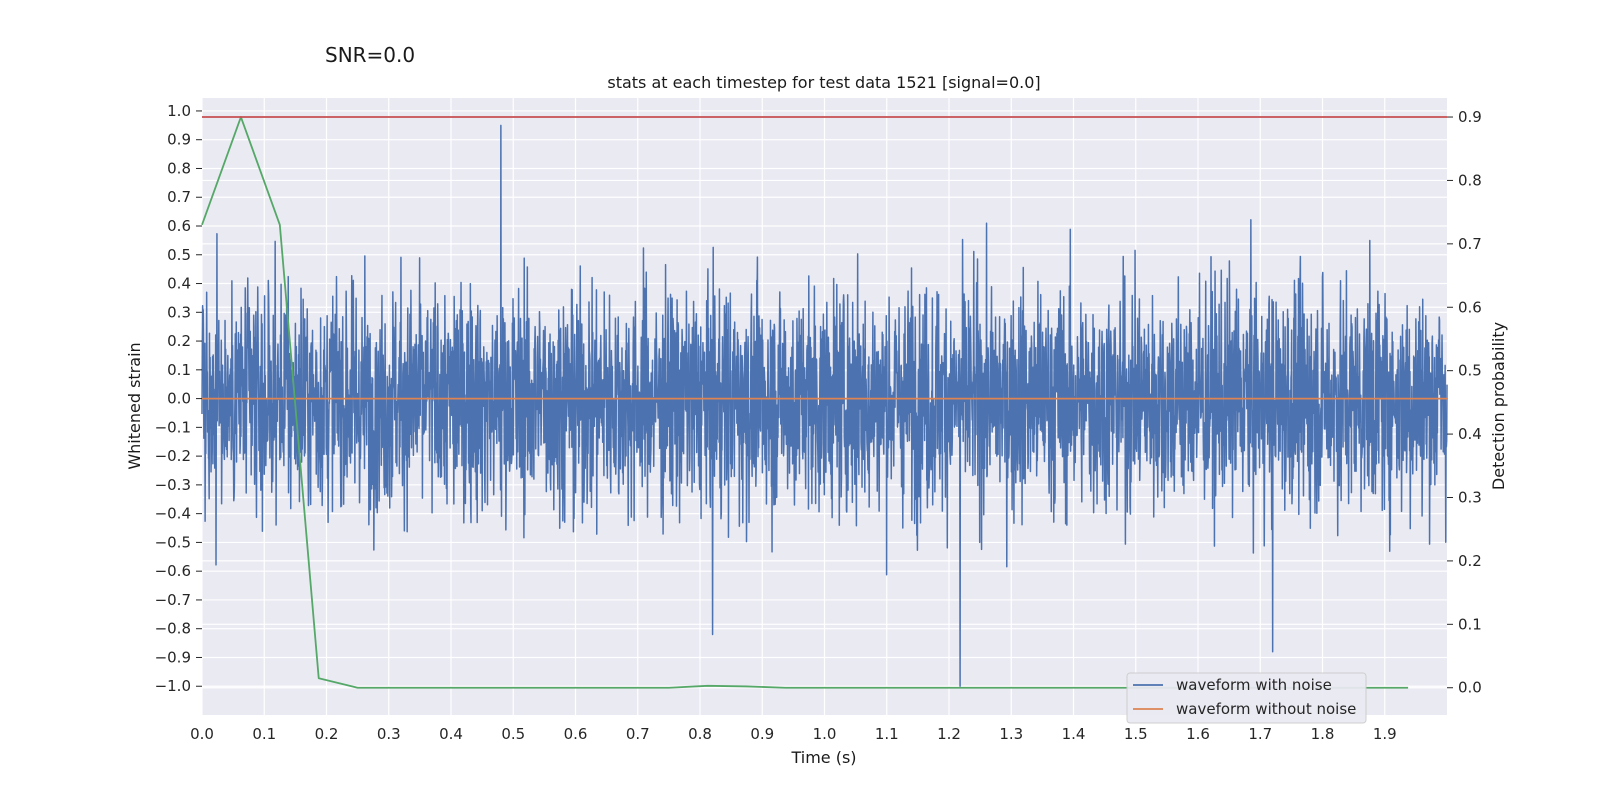 The width and height of the screenshot is (1600, 800). What do you see at coordinates (173, 456) in the screenshot?
I see `y-tick-label-left: −0.2` at bounding box center [173, 456].